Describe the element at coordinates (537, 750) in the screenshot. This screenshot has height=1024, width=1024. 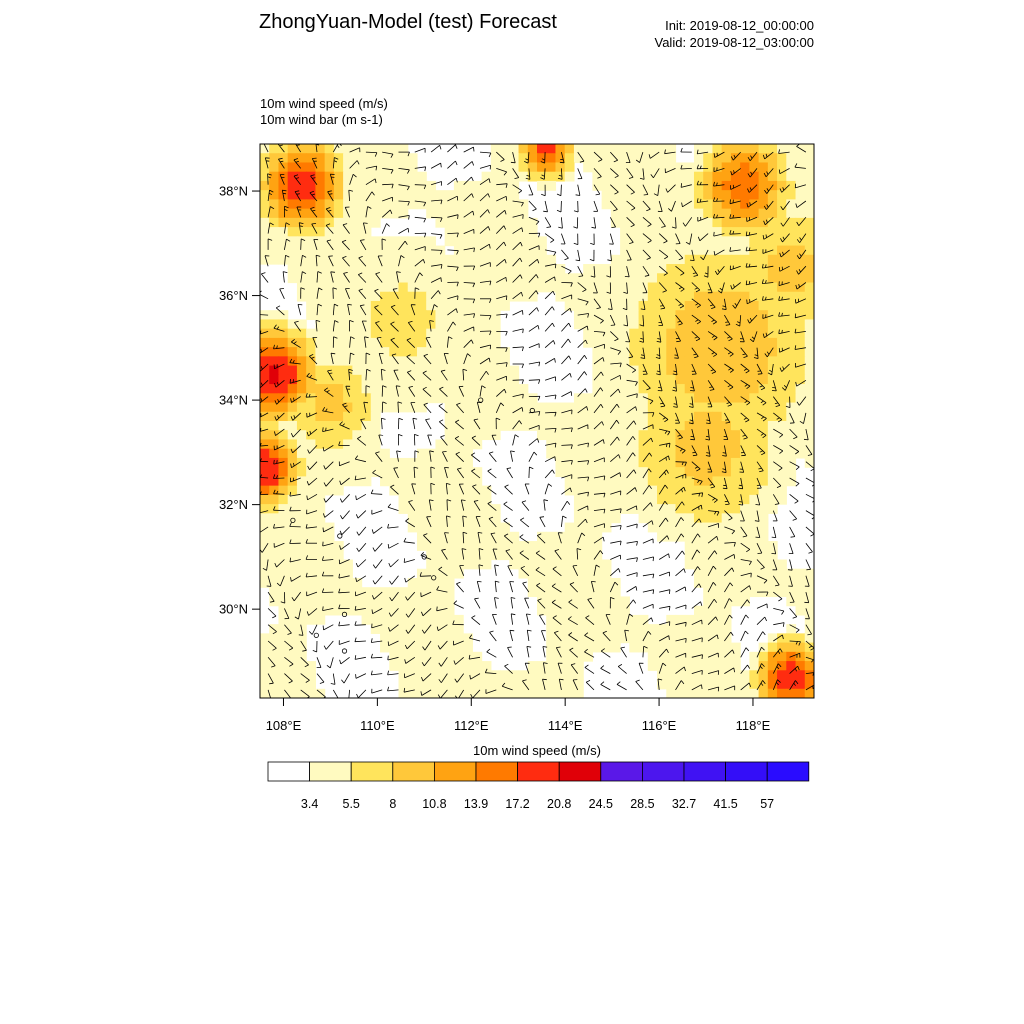
I see `colorbar-title: 10m wind speed (m/s)` at that location.